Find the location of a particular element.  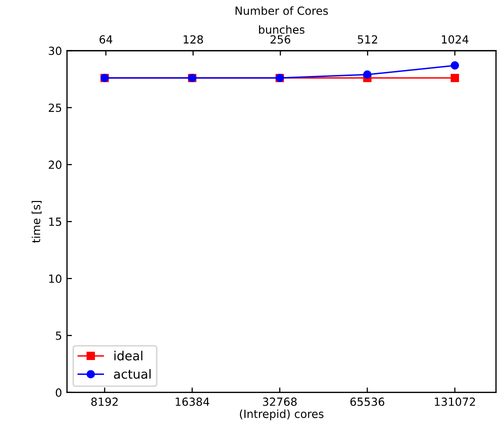

x2-tick-label: 1024 is located at coordinates (455, 39).